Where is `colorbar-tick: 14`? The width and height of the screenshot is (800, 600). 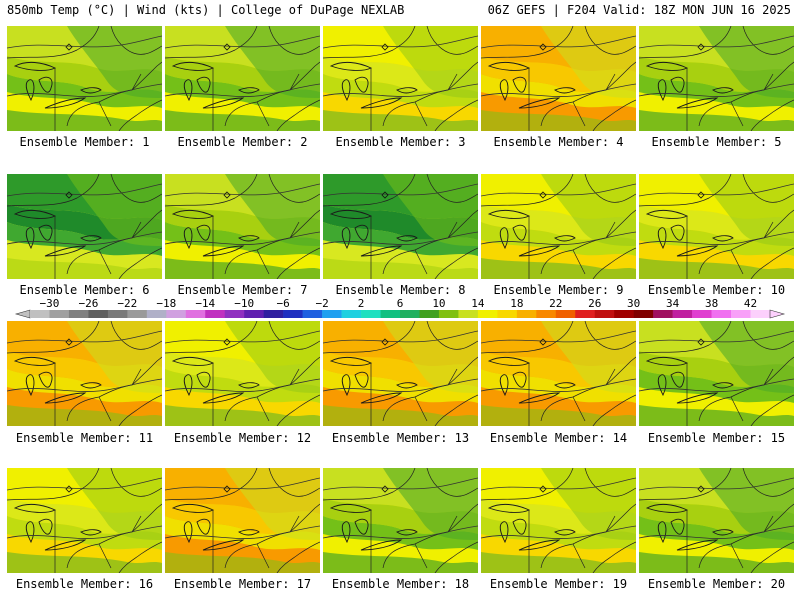
colorbar-tick: 14 is located at coordinates (478, 303).